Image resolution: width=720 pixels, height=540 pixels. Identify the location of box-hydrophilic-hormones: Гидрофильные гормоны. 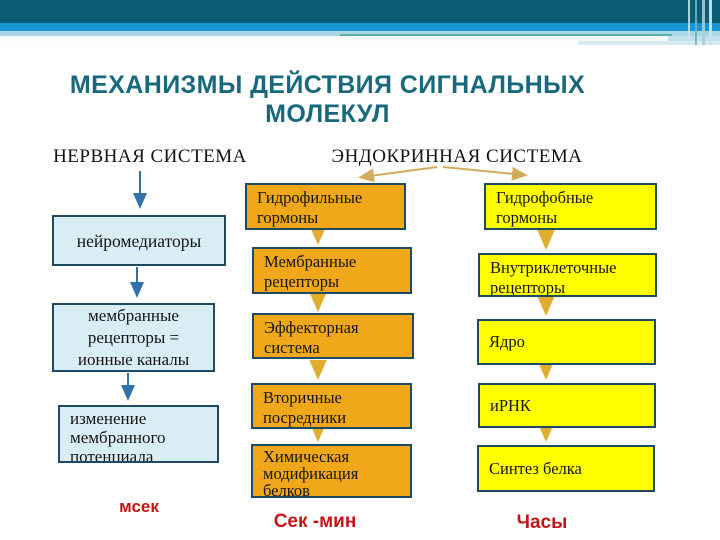
(325, 206).